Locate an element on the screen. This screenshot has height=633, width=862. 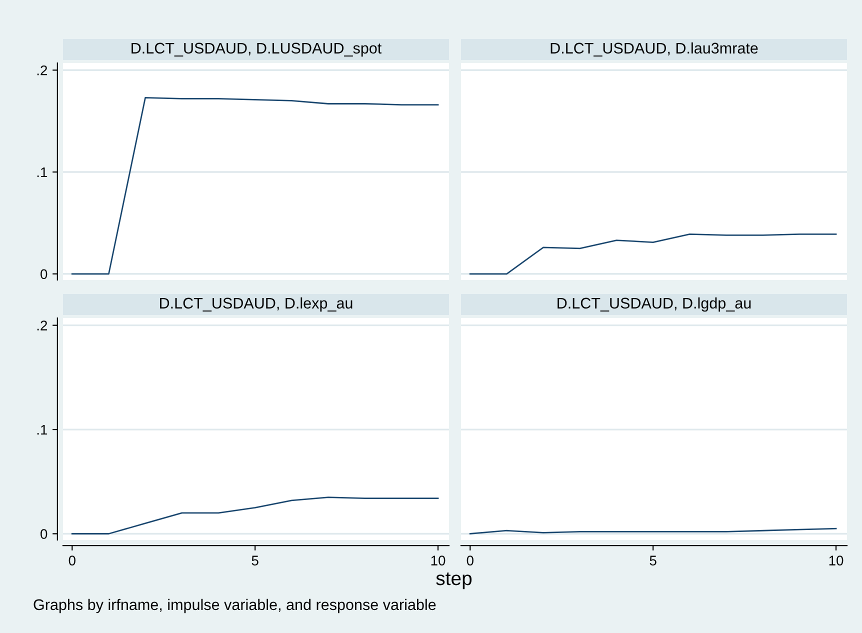
text: Graphs by irfname, impulse variable, and response variable is located at coordinates (235, 606).